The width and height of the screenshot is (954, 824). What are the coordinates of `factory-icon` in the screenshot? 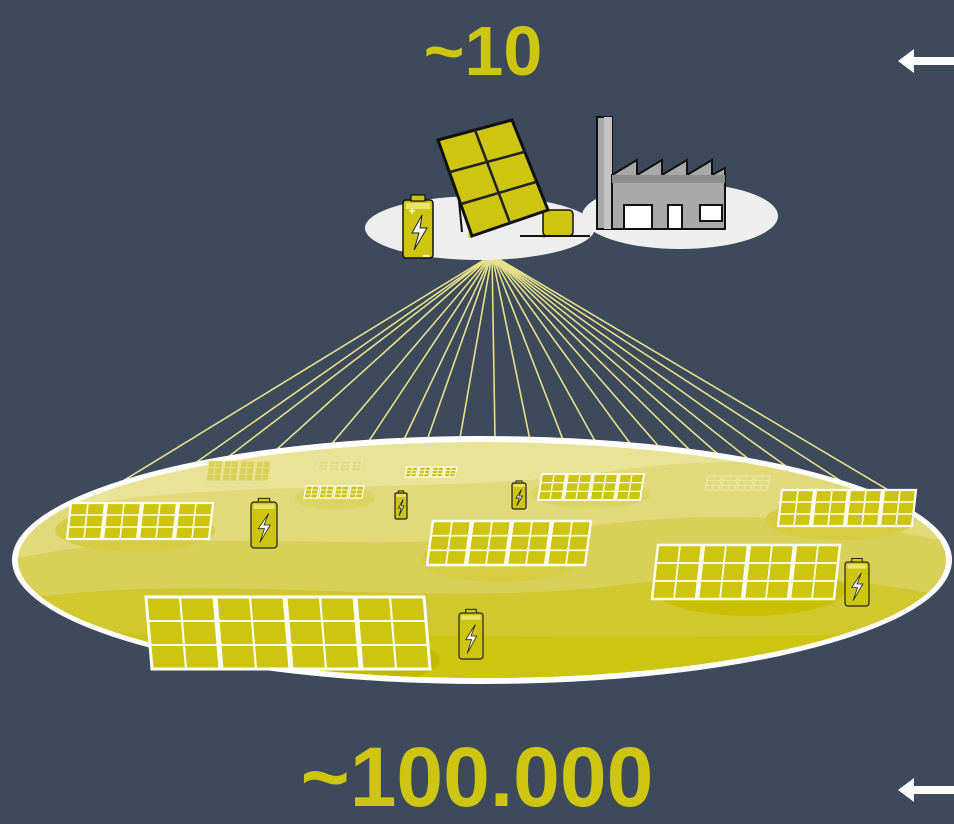 It's located at (661, 173).